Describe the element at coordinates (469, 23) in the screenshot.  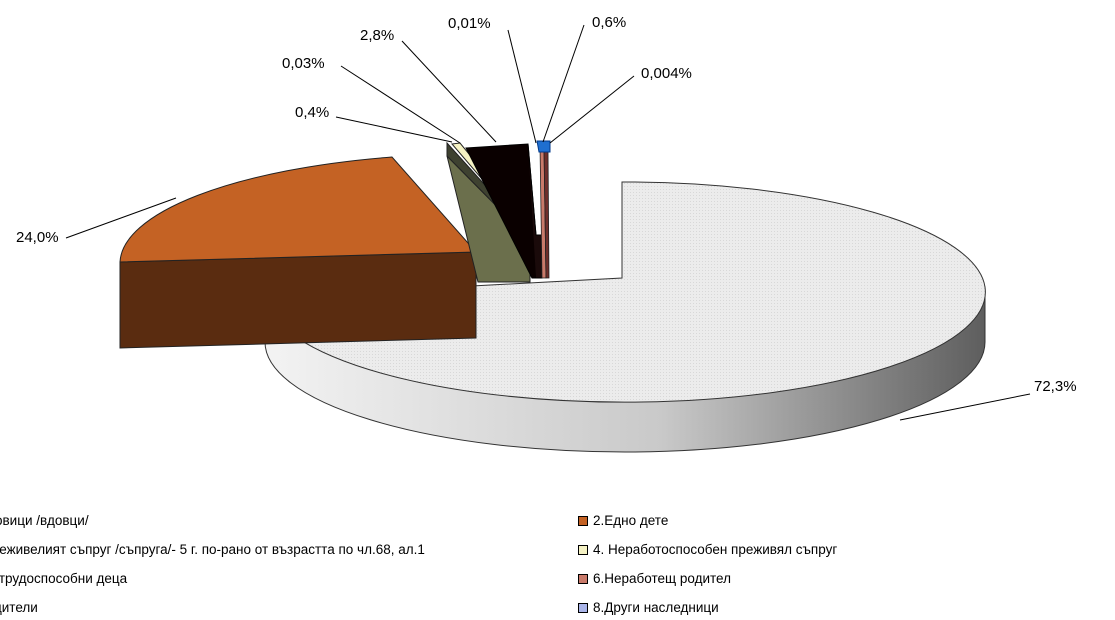
I see `data-label-unemployed-parent: 0,01%` at that location.